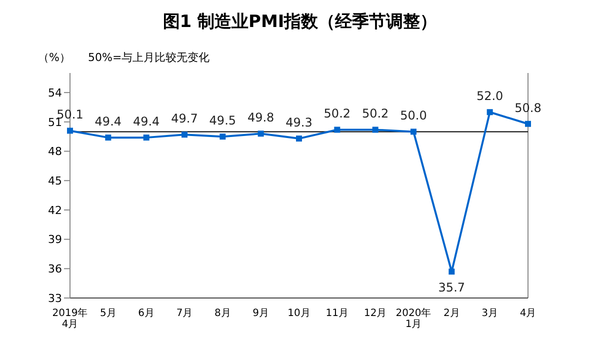  What do you see at coordinates (184, 313) in the screenshot?
I see `x-tick-label: 7月` at bounding box center [184, 313].